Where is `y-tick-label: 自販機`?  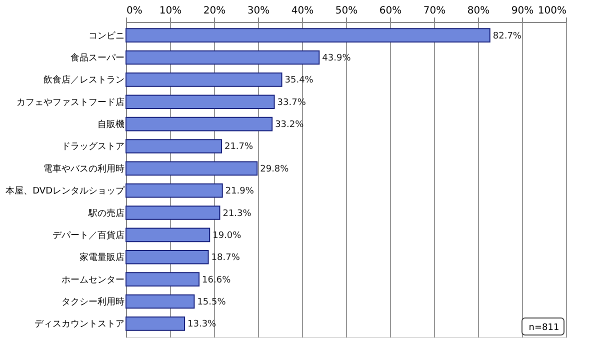 y-tick-label: 自販機 is located at coordinates (111, 124).